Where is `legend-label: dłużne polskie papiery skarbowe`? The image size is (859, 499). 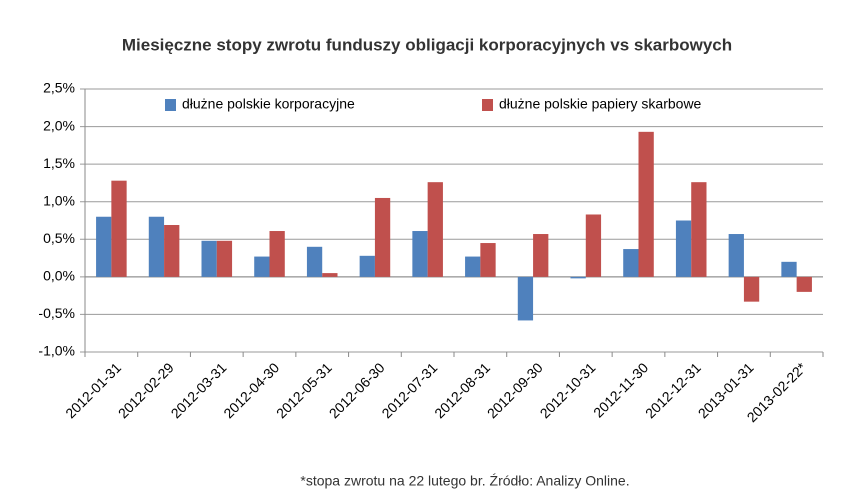
legend-label: dłużne polskie papiery skarbowe is located at coordinates (600, 104).